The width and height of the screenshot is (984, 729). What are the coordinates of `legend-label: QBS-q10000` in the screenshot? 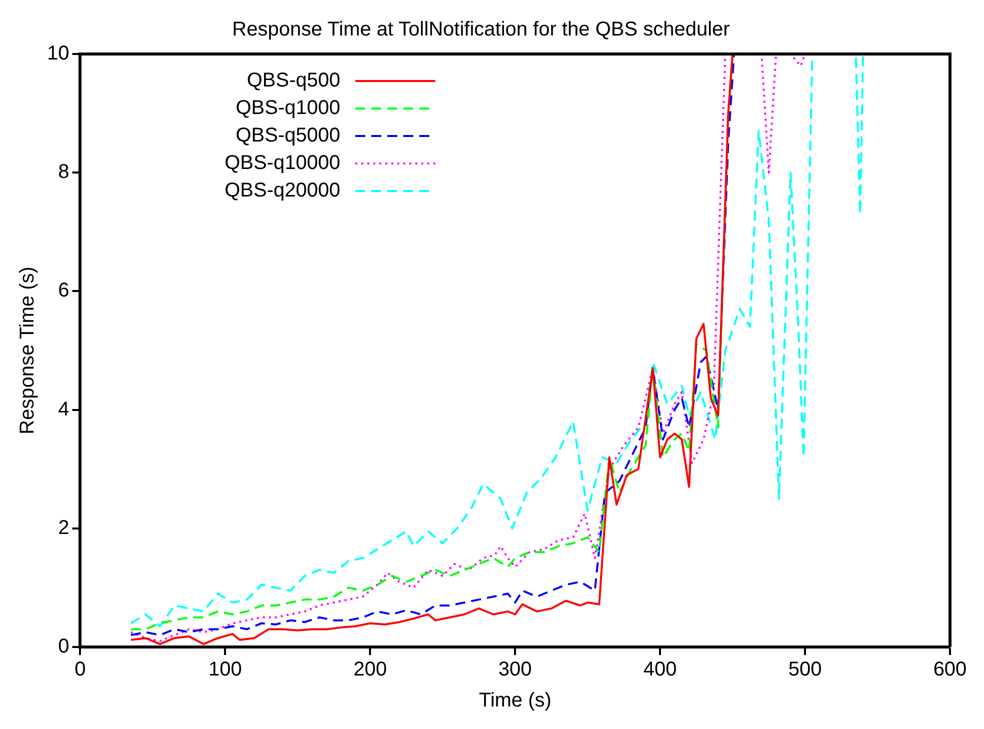 It's located at (282, 163).